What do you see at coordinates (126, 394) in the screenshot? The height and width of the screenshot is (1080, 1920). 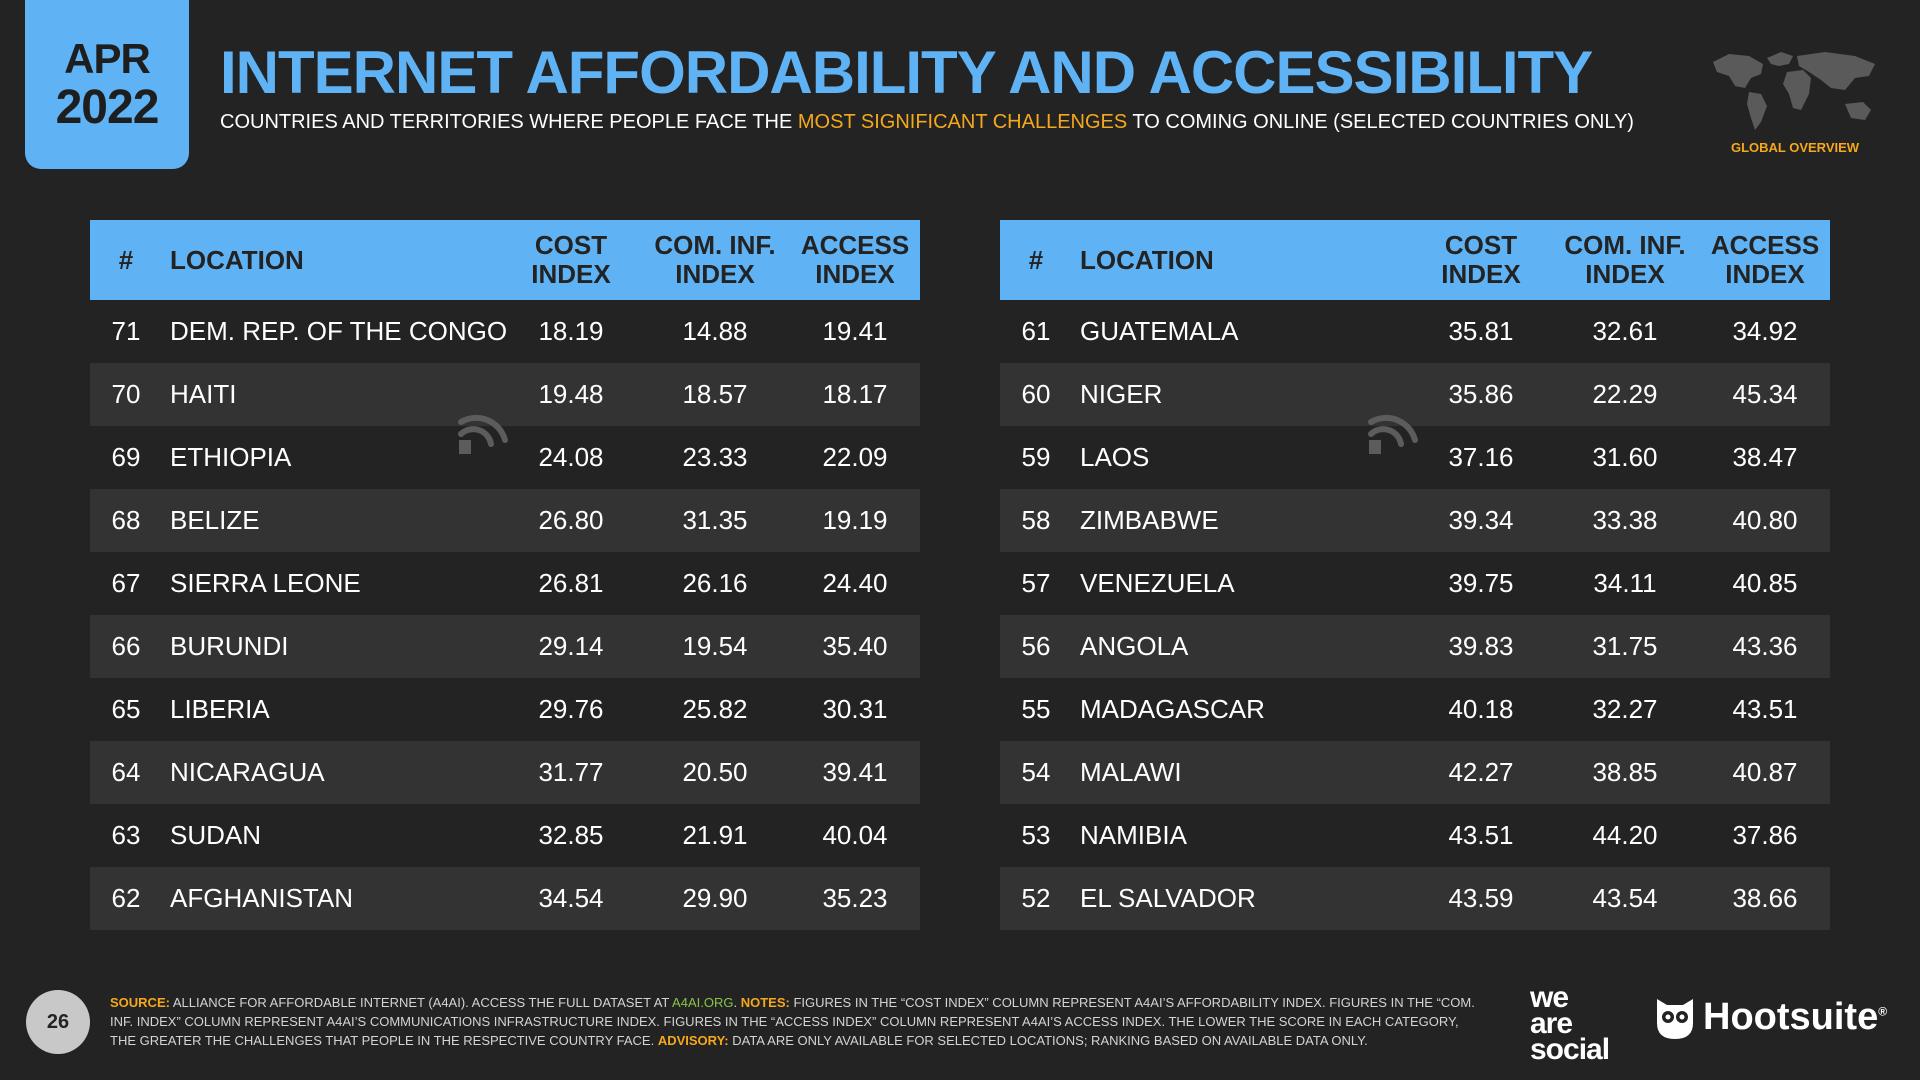 I see `rank-cell: 70` at bounding box center [126, 394].